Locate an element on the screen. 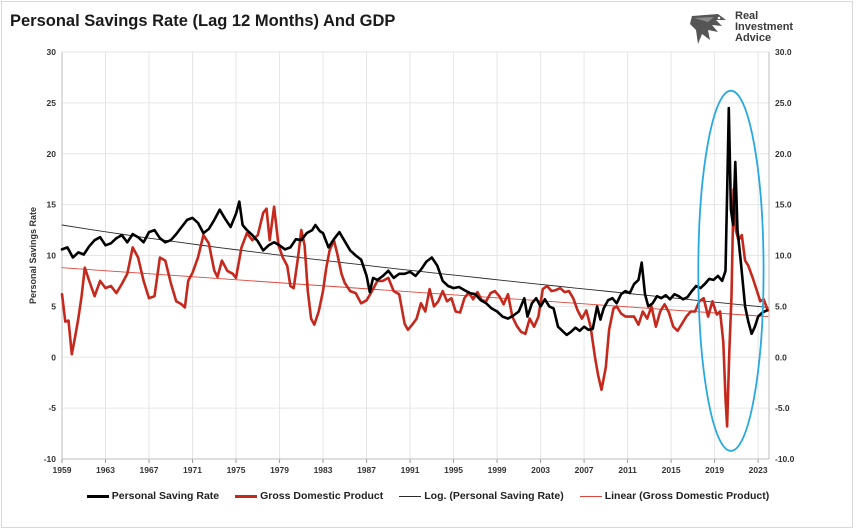 The width and height of the screenshot is (856, 531). x-tick-label: 1987 is located at coordinates (366, 470).